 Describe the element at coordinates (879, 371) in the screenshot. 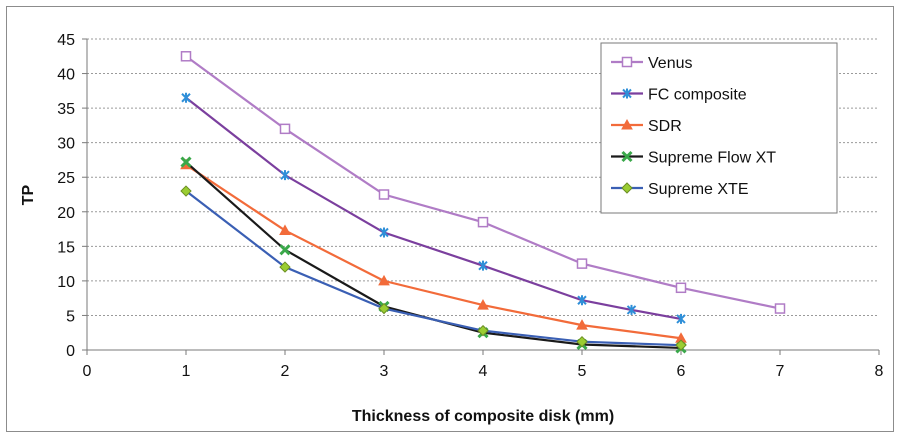

I see `x-tick-label: 8` at that location.